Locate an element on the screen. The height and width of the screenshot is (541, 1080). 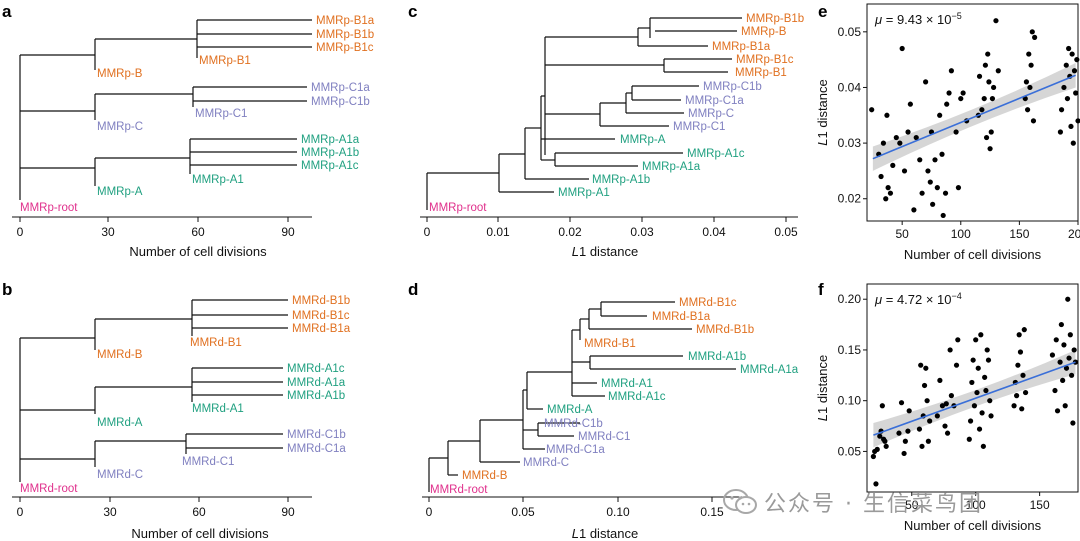
panel-letter-e: e is located at coordinates (823, 11).